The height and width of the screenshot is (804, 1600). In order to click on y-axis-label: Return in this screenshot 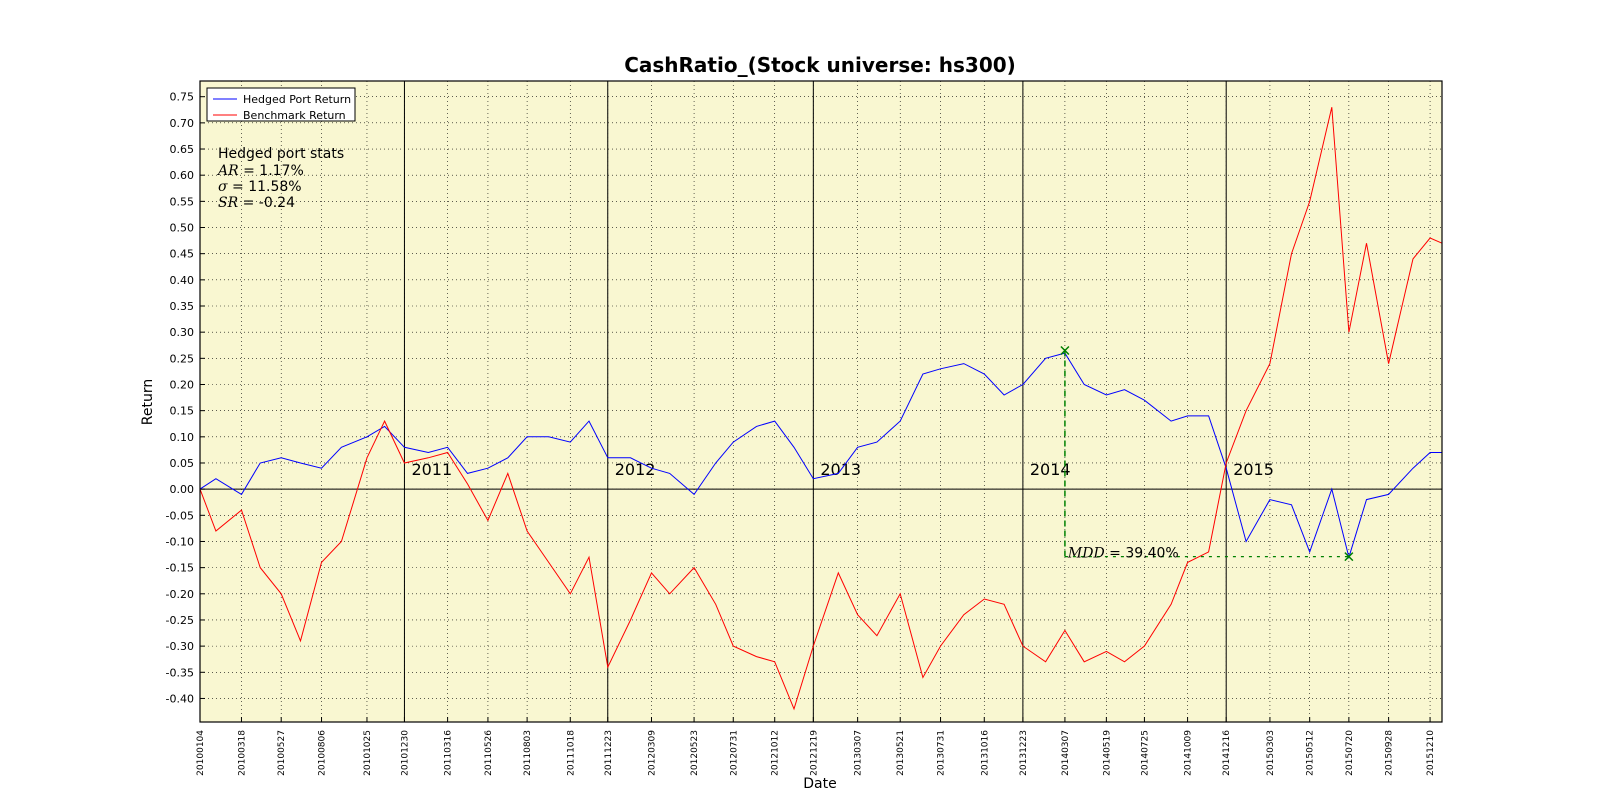, I will do `click(148, 402)`.